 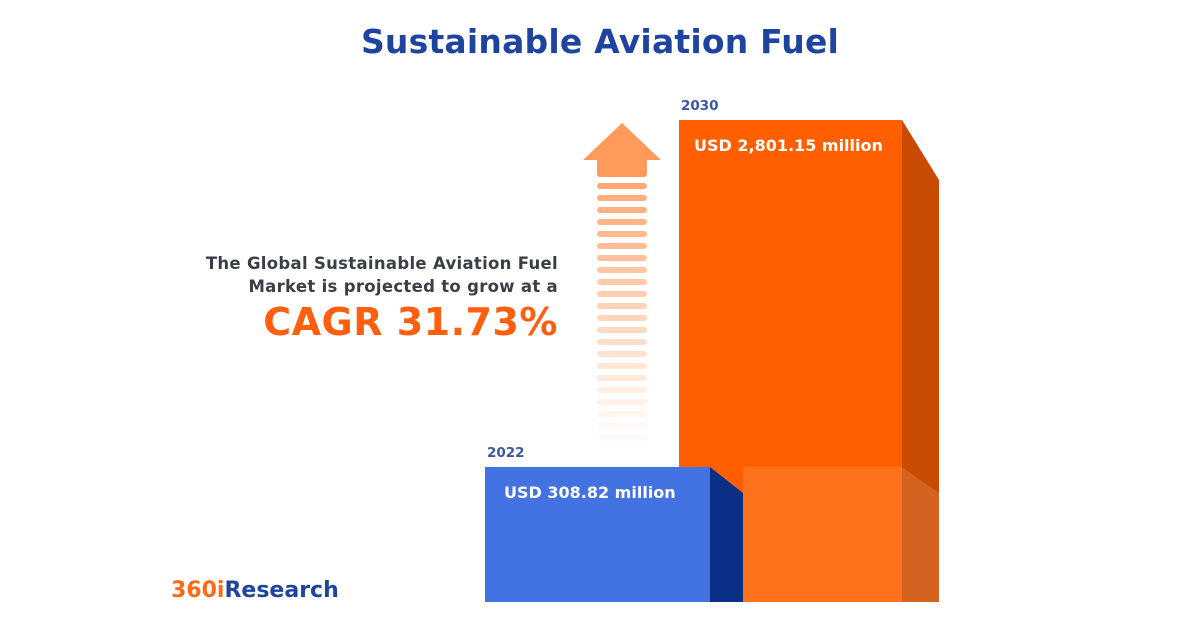 I want to click on value-label-2022: USD 308.82 million, so click(x=590, y=492).